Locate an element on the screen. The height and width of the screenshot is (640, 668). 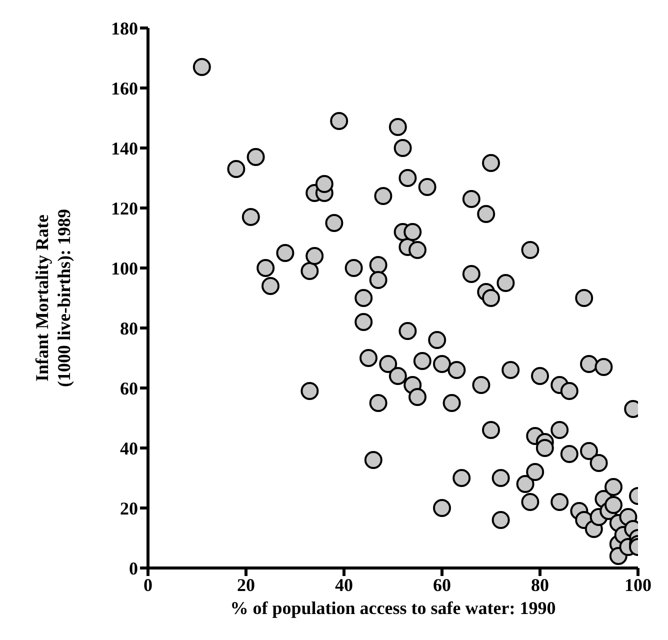
y-tick-label: 0 is located at coordinates (133, 568).